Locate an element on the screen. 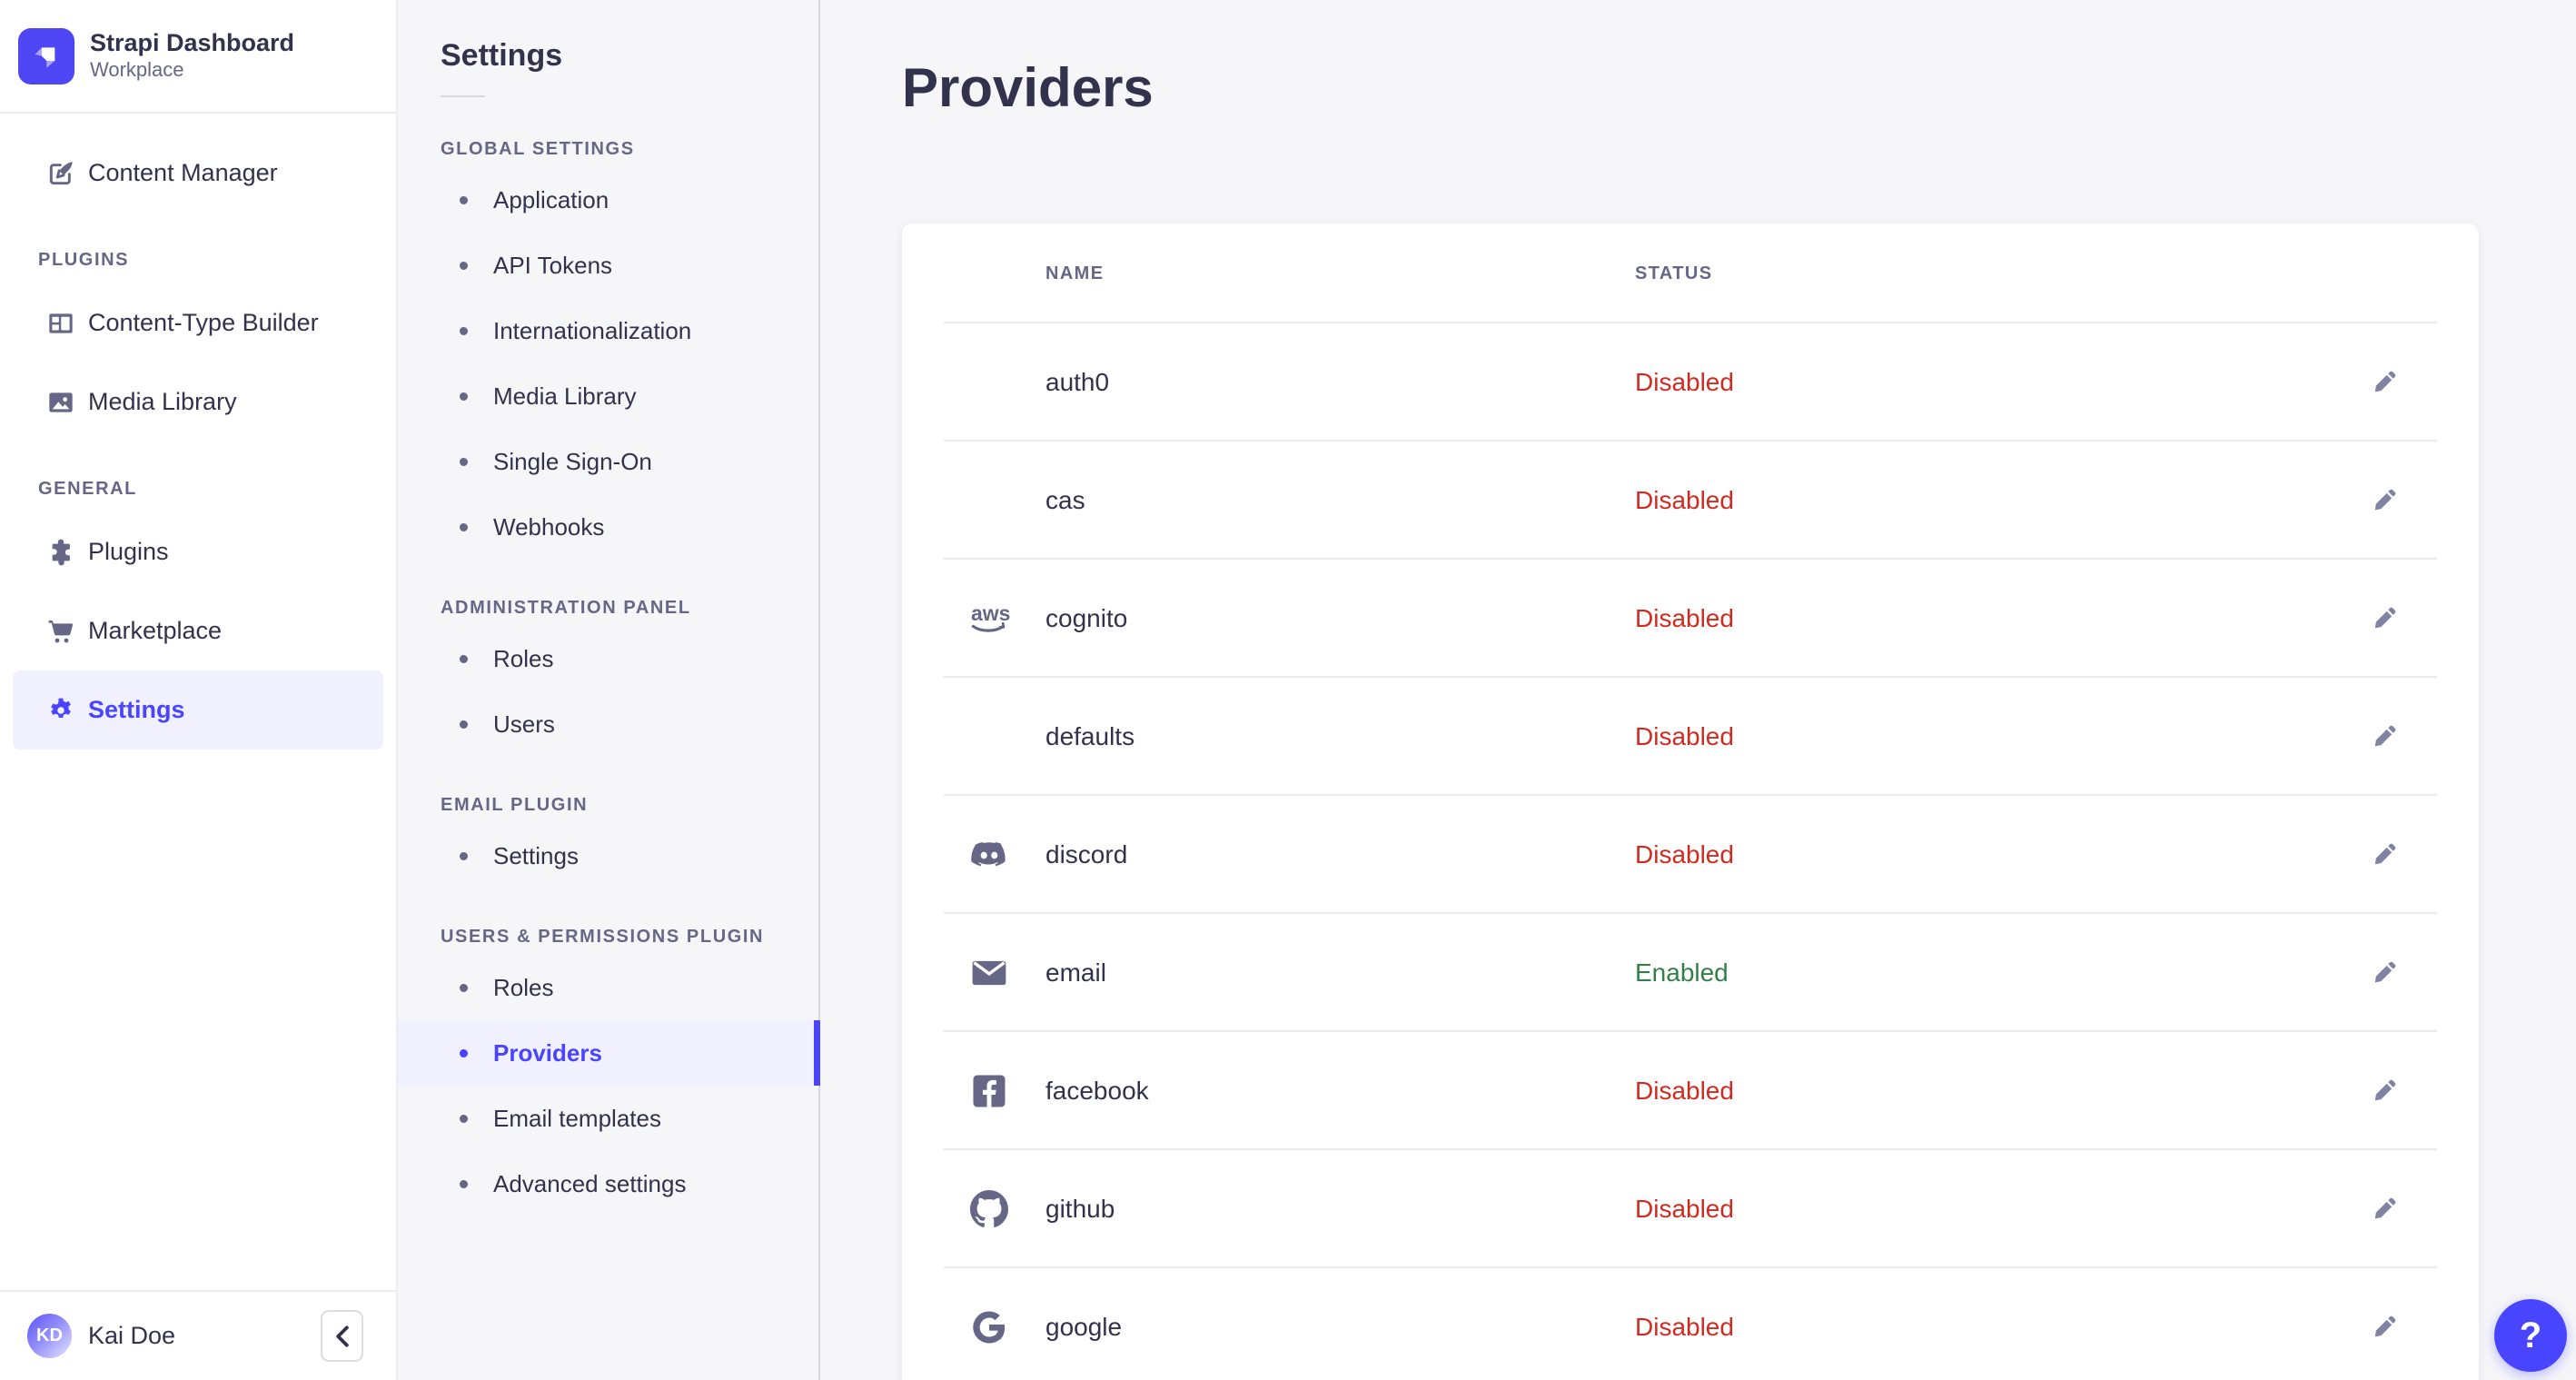 This screenshot has height=1380, width=2576. subnav-item-label: Email templates is located at coordinates (577, 1118).